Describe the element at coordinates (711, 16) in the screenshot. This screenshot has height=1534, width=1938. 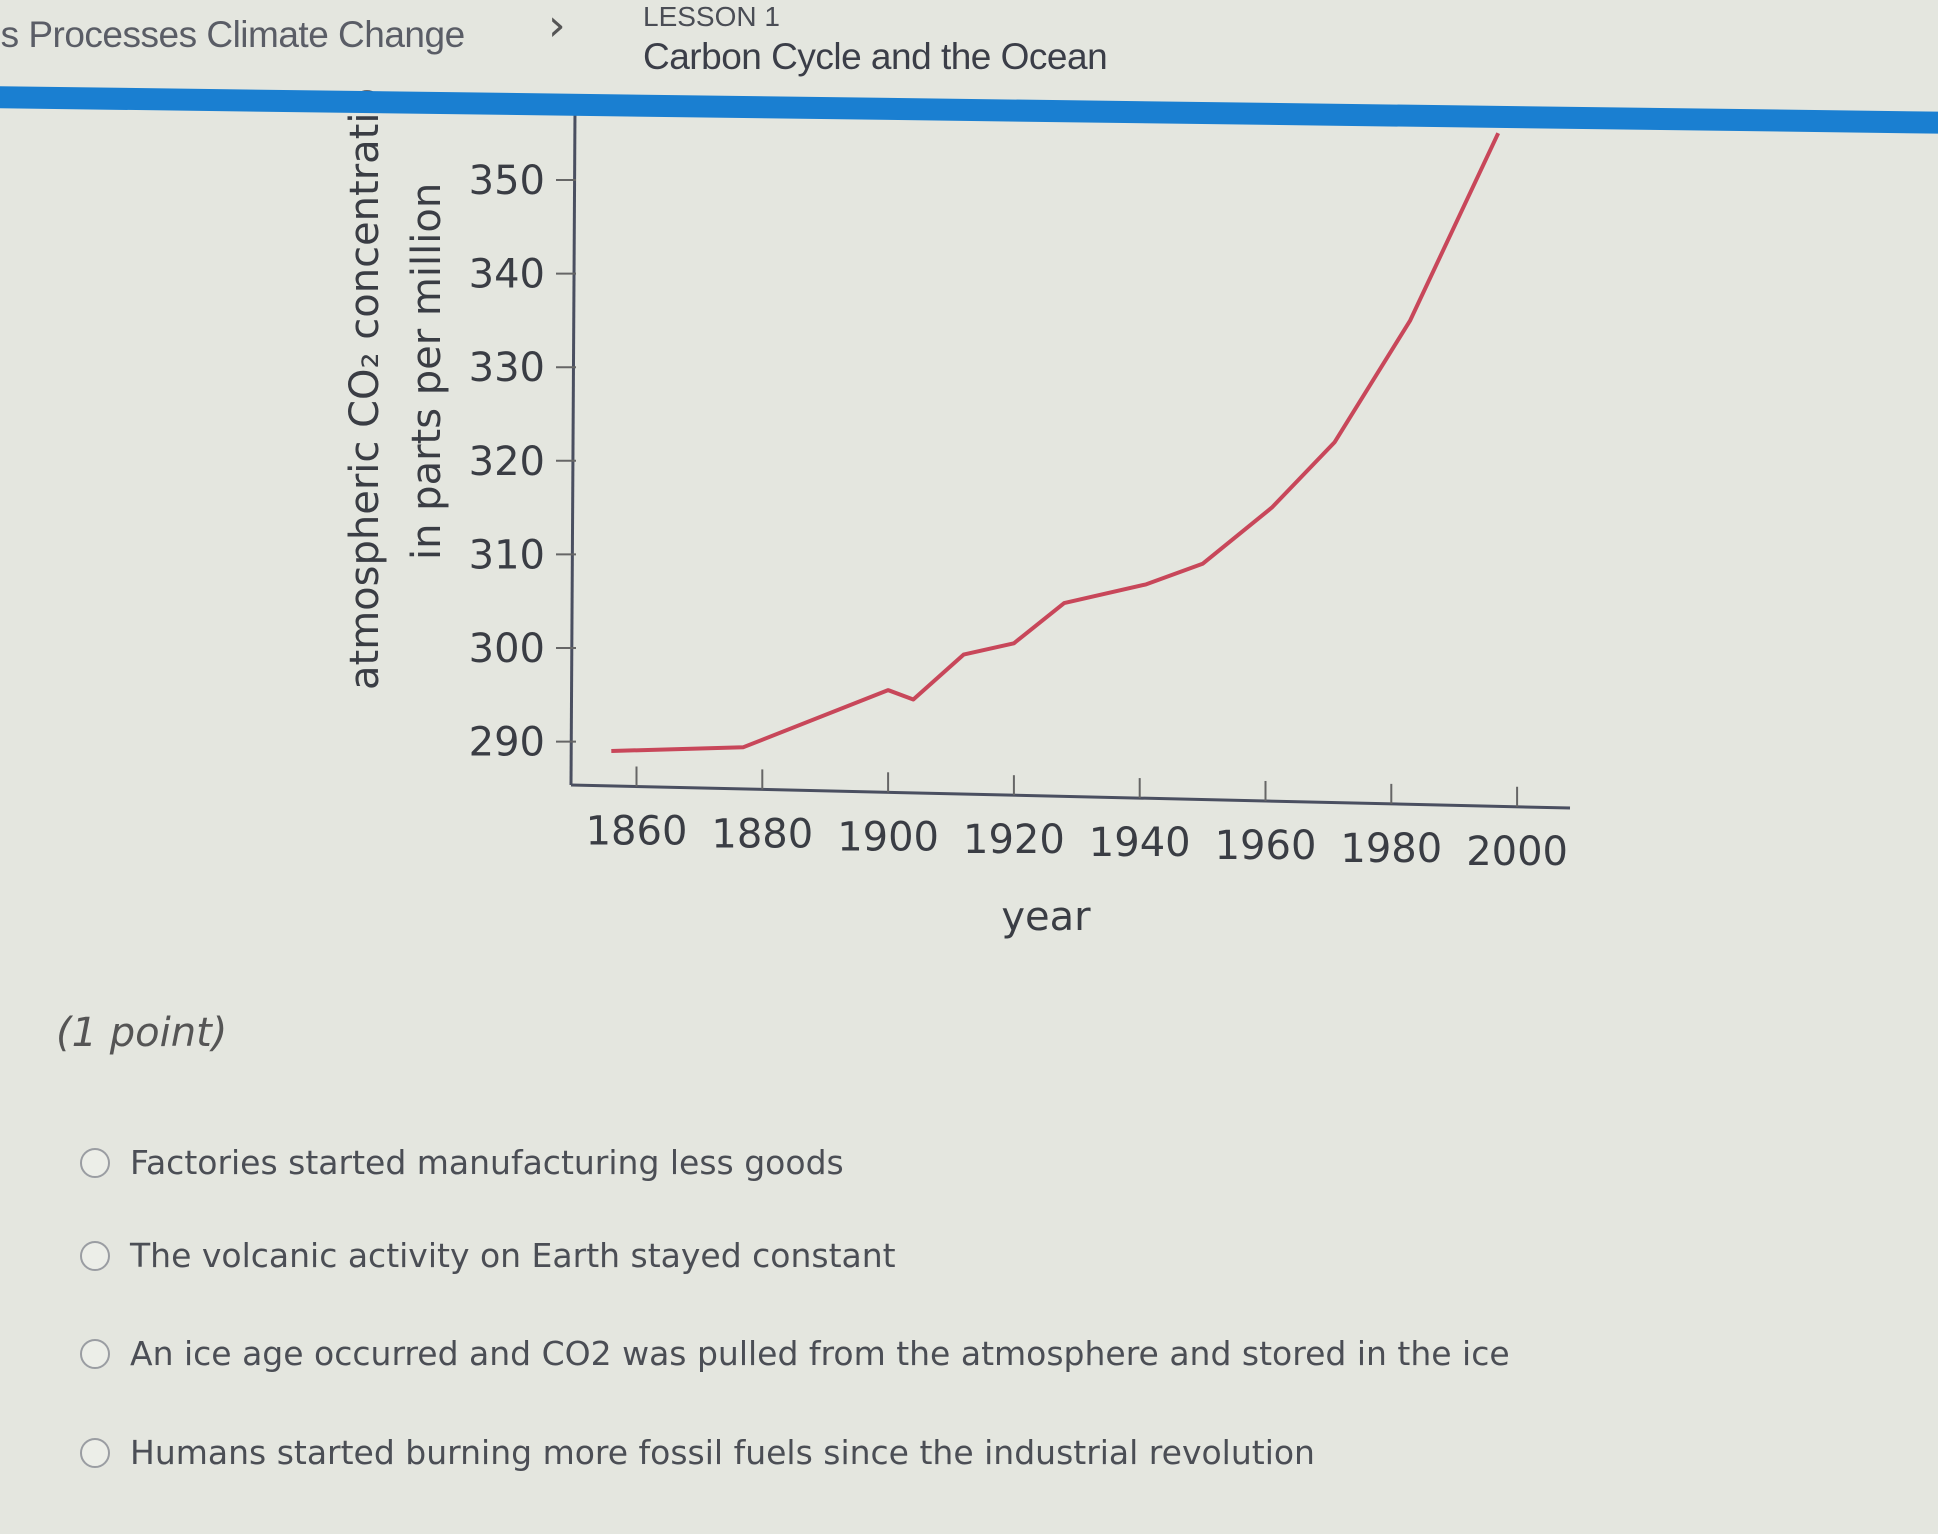
I see `lesson-label: LESSON 1` at that location.